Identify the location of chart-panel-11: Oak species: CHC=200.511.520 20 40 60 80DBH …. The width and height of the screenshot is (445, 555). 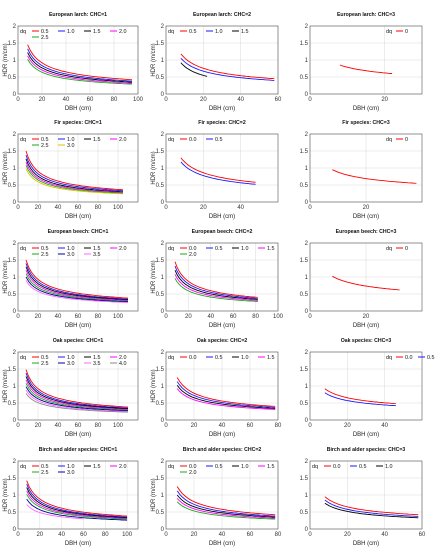
(216, 388).